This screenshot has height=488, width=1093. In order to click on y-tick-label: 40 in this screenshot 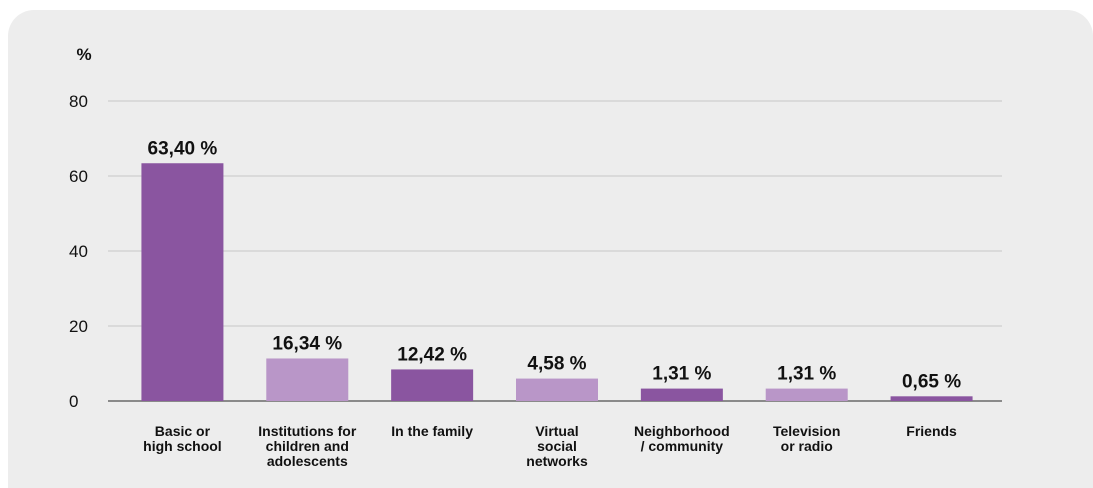, I will do `click(78, 251)`.